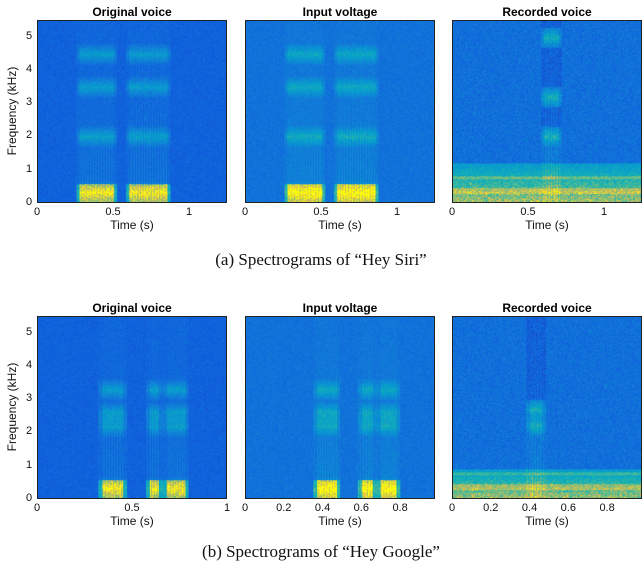 This screenshot has width=642, height=564. Describe the element at coordinates (321, 551) in the screenshot. I see `figure-caption: (b) Spectrograms of “Hey Google”` at that location.